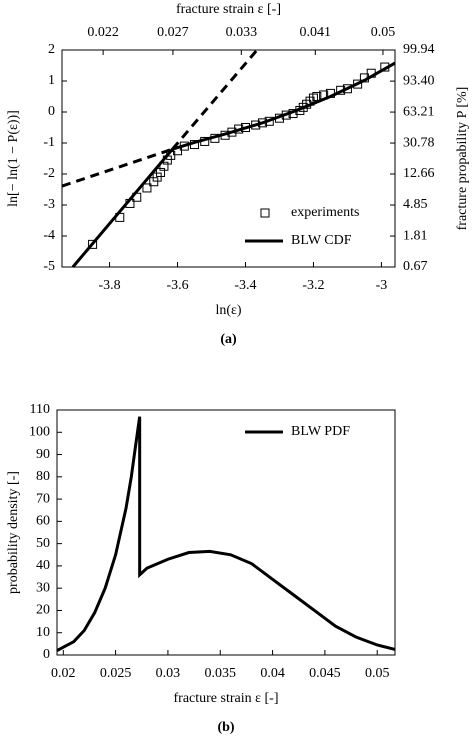  What do you see at coordinates (228, 9) in the screenshot?
I see `x2-axis-label: fracture strain ε [-]` at bounding box center [228, 9].